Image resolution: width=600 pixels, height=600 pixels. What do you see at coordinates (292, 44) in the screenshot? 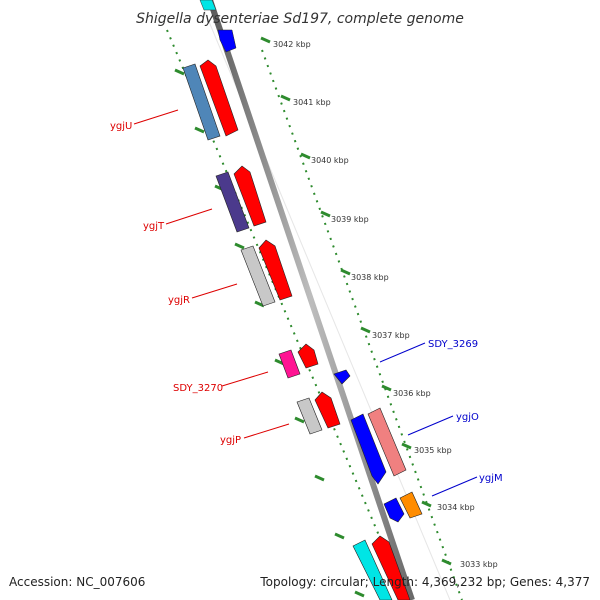
I see `tick-label: 3042 kbp` at bounding box center [292, 44].